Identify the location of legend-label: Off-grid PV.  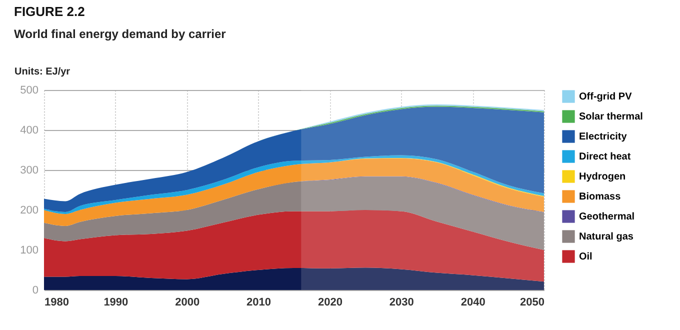
(605, 97).